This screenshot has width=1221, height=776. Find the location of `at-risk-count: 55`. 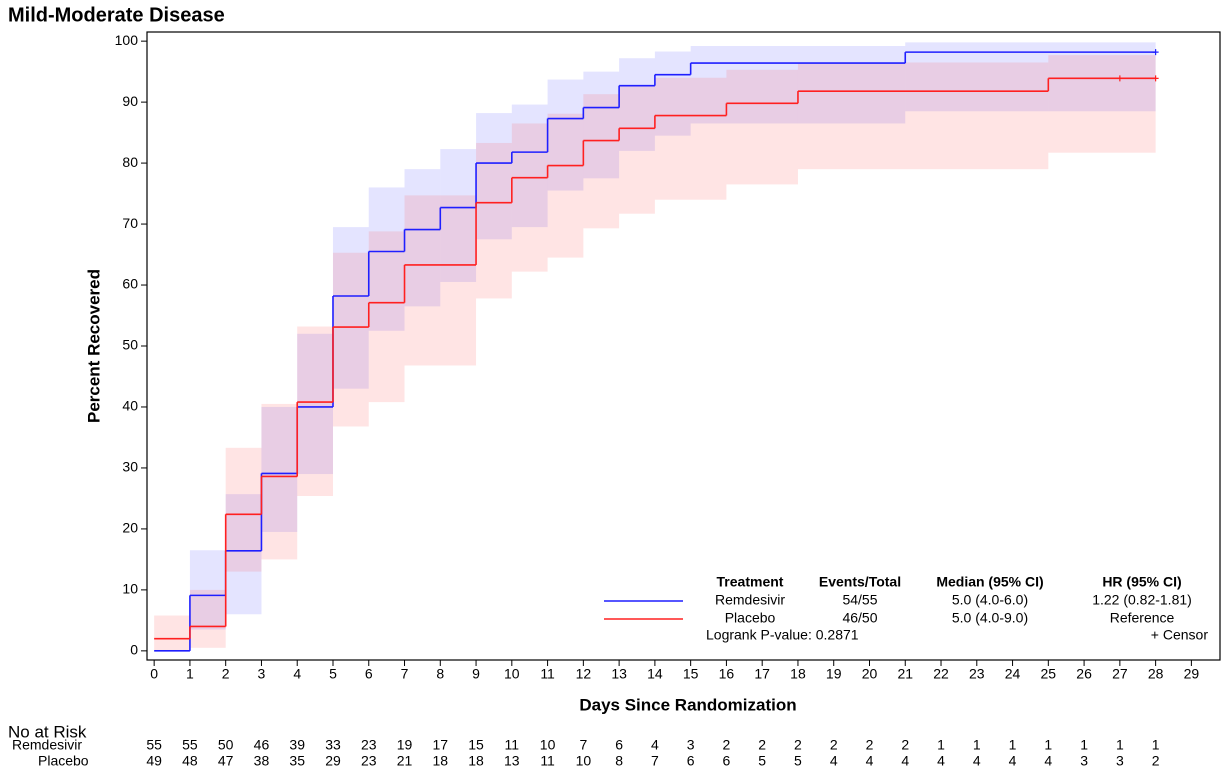

at-risk-count: 55 is located at coordinates (154, 745).